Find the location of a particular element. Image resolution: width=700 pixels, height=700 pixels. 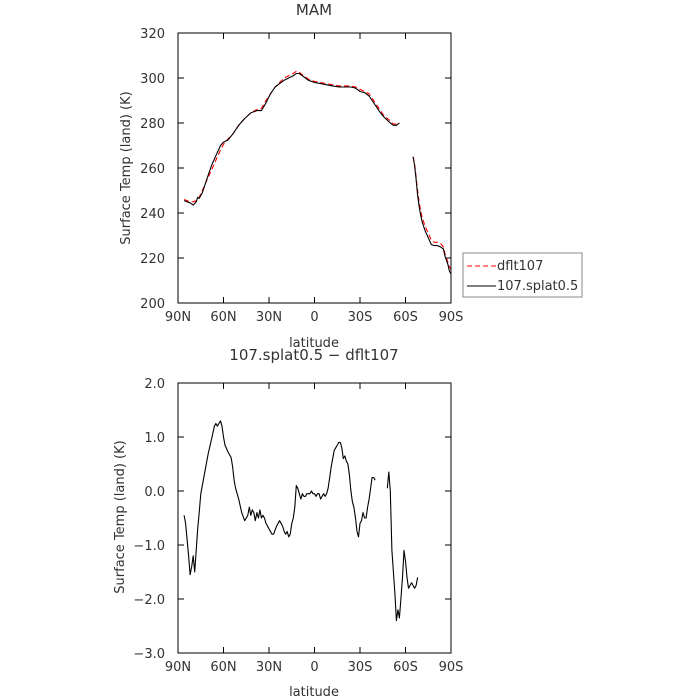

bottom-chart-y-tick-label: 2.0 is located at coordinates (154, 384).